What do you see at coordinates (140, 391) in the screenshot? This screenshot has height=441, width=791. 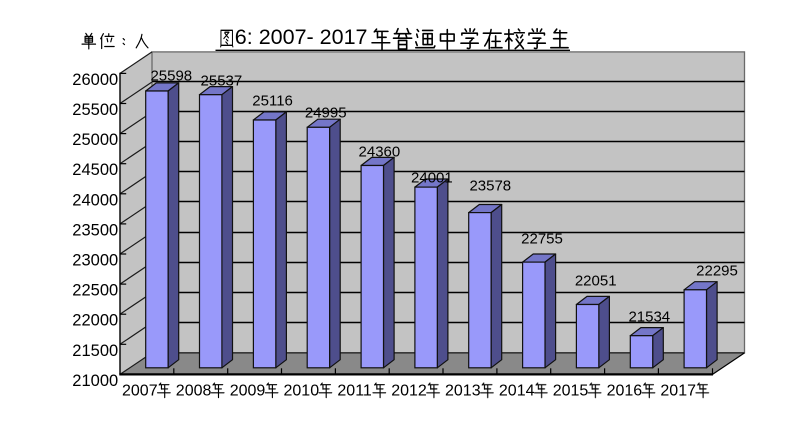 I see `svg-text: 2007` at bounding box center [140, 391].